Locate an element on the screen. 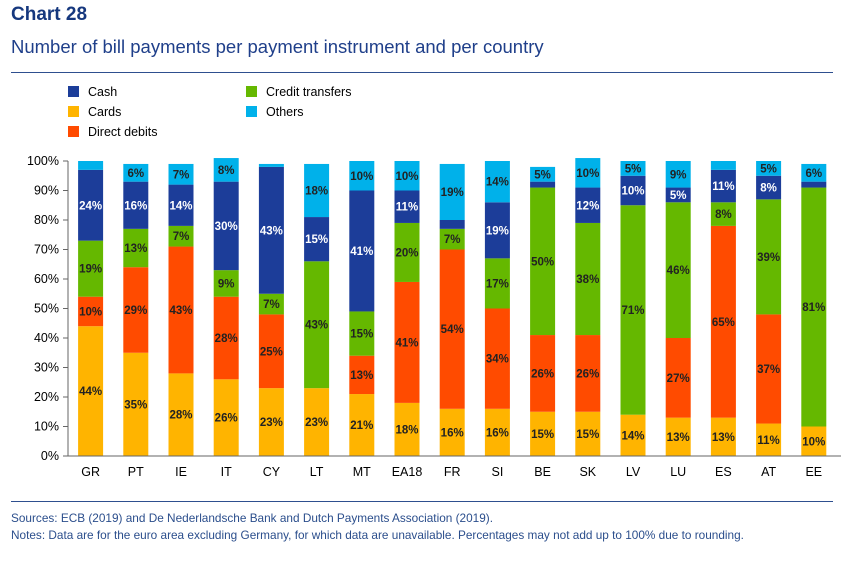 The width and height of the screenshot is (841, 563). x-tick-label: EE is located at coordinates (813, 472).